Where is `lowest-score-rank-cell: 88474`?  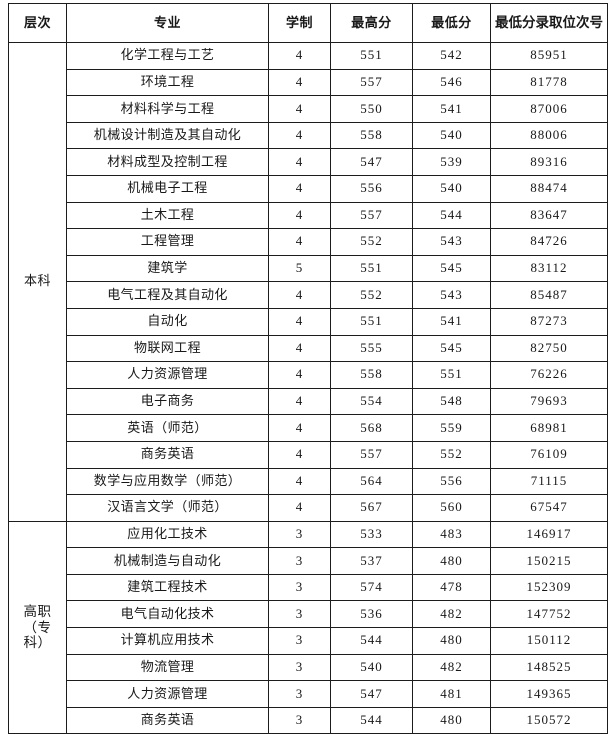 lowest-score-rank-cell: 88474 is located at coordinates (549, 188).